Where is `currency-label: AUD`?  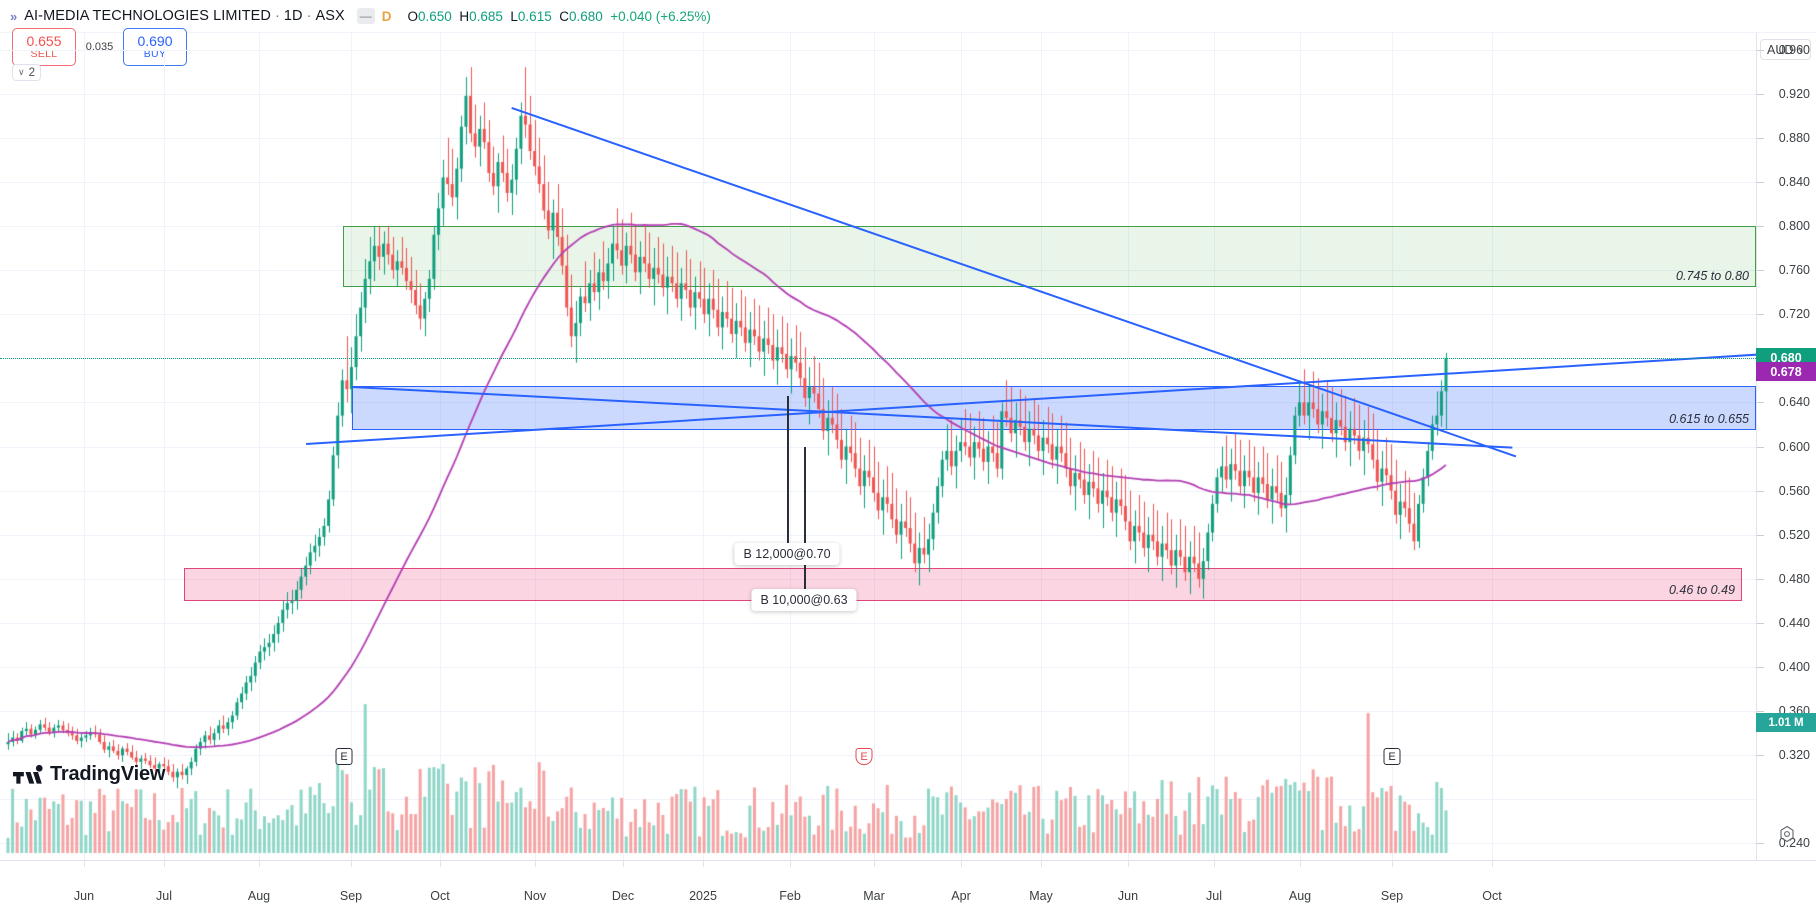
currency-label: AUD is located at coordinates (1780, 49).